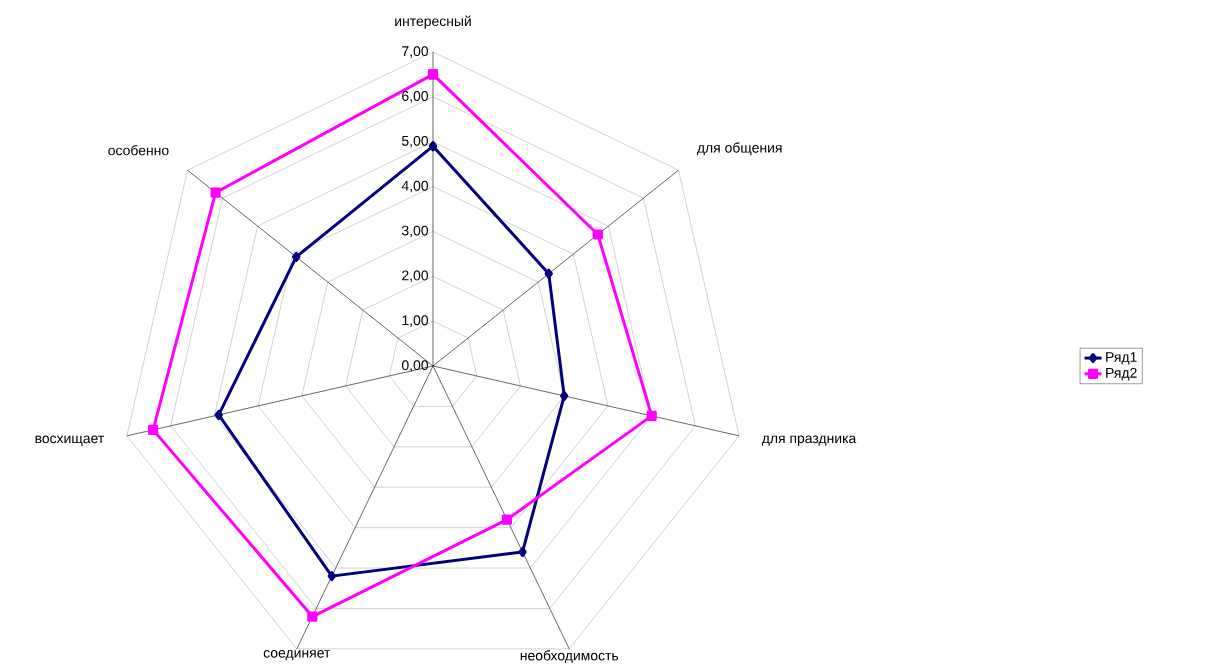  What do you see at coordinates (433, 22) in the screenshot?
I see `spoke-label: интересный` at bounding box center [433, 22].